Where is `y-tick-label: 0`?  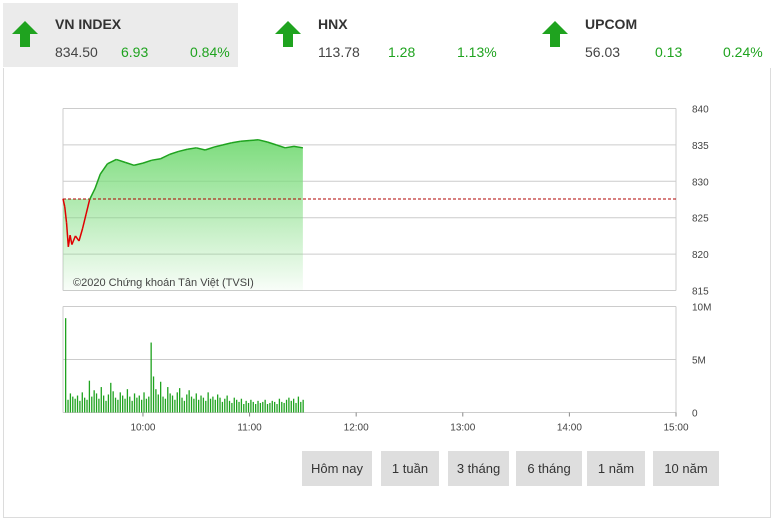 y-tick-label: 0 is located at coordinates (695, 414).